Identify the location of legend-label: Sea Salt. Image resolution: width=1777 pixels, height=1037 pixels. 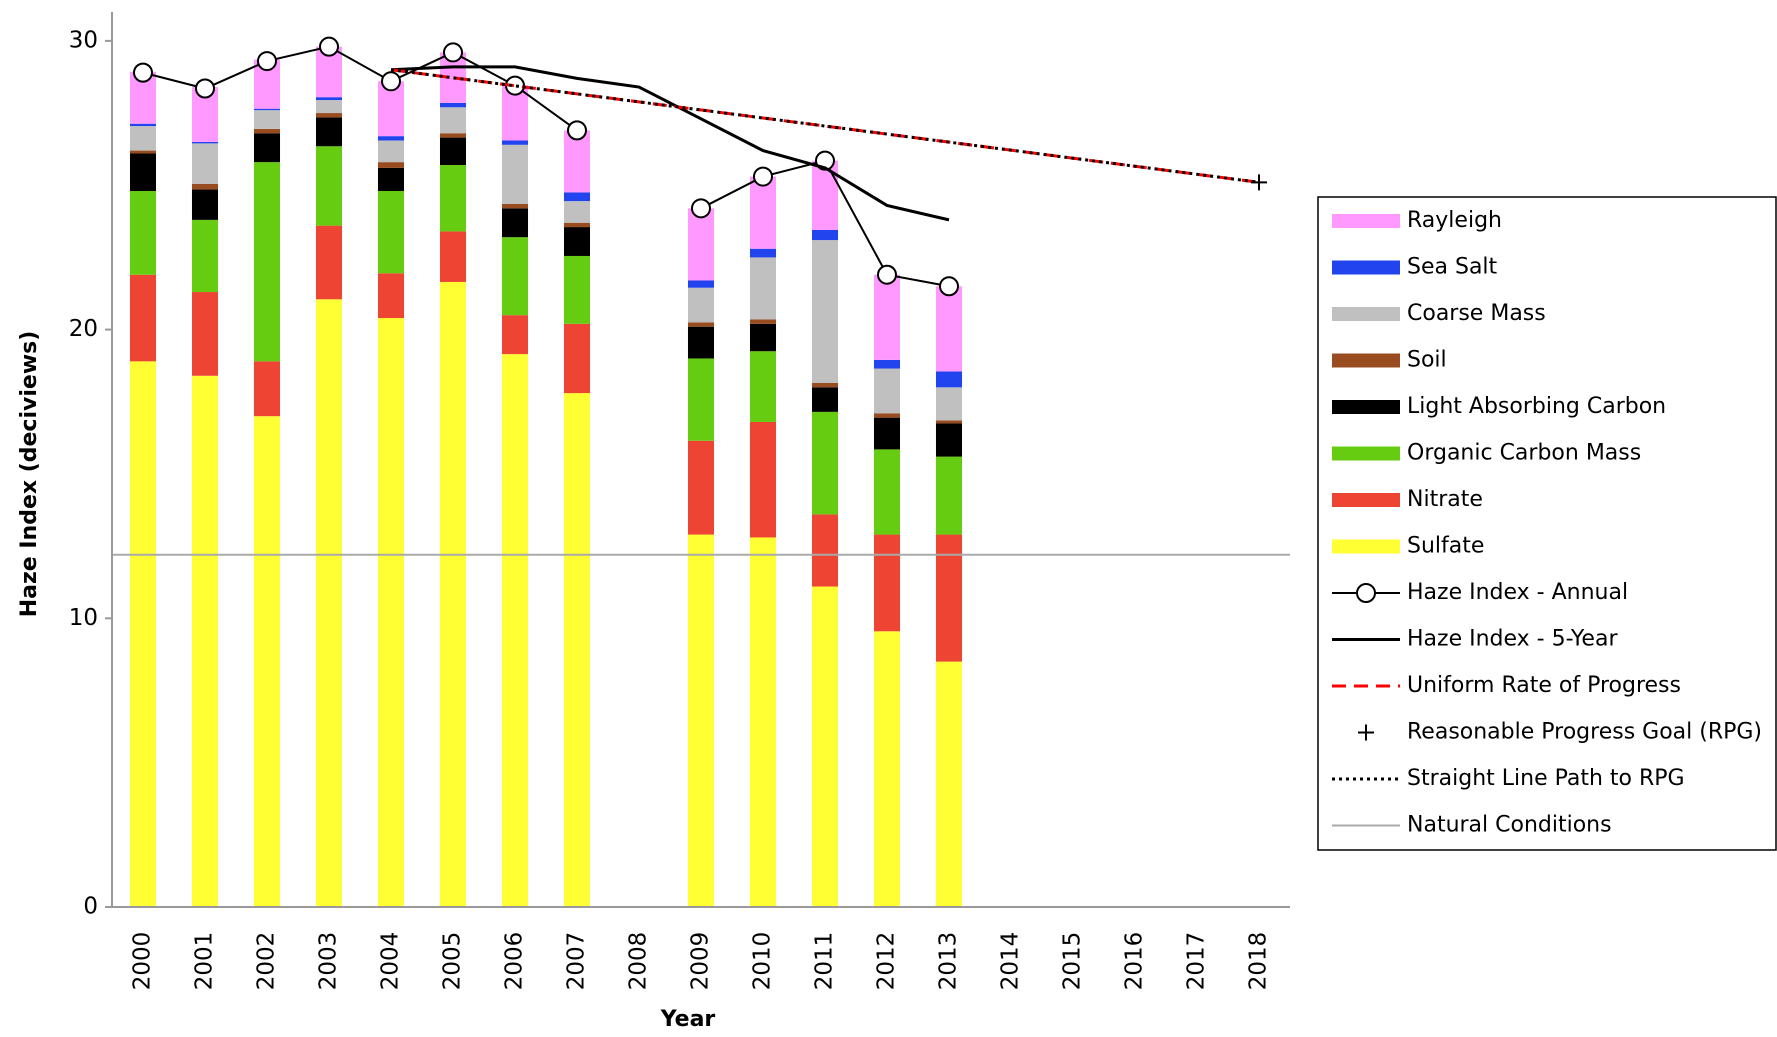
(1452, 267).